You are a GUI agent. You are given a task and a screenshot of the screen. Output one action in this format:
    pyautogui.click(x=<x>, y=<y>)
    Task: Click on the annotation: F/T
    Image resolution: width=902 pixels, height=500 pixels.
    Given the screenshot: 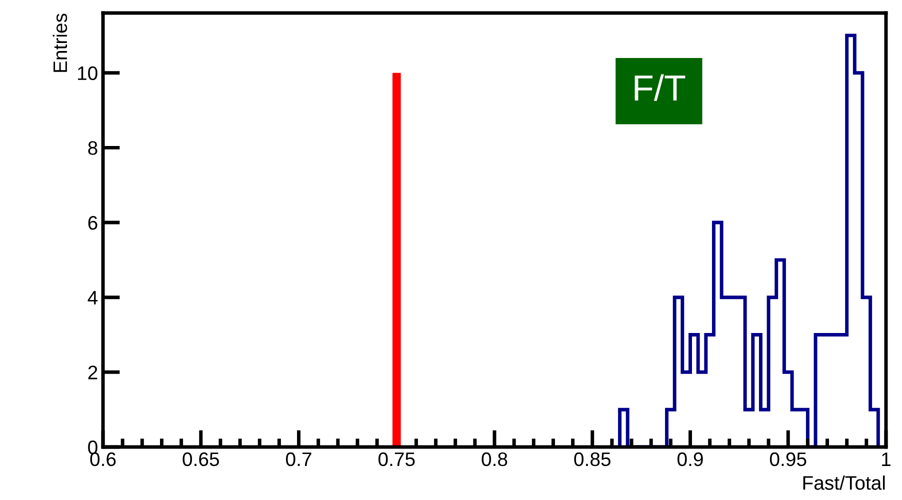 What is the action you would take?
    pyautogui.click(x=660, y=87)
    